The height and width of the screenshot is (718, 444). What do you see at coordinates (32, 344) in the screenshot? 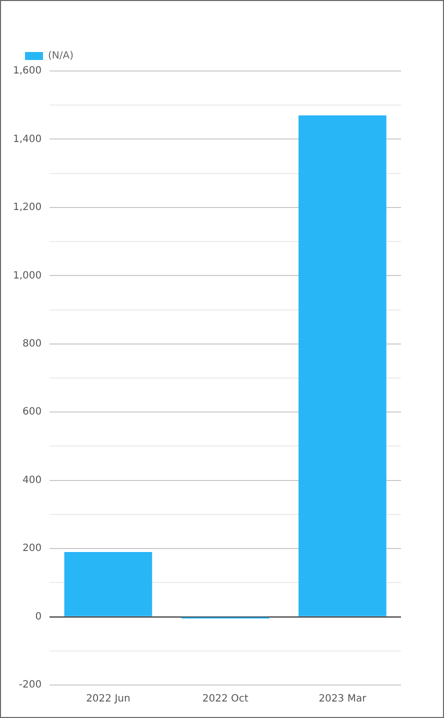
I see `y-tick-label: 800` at bounding box center [32, 344].